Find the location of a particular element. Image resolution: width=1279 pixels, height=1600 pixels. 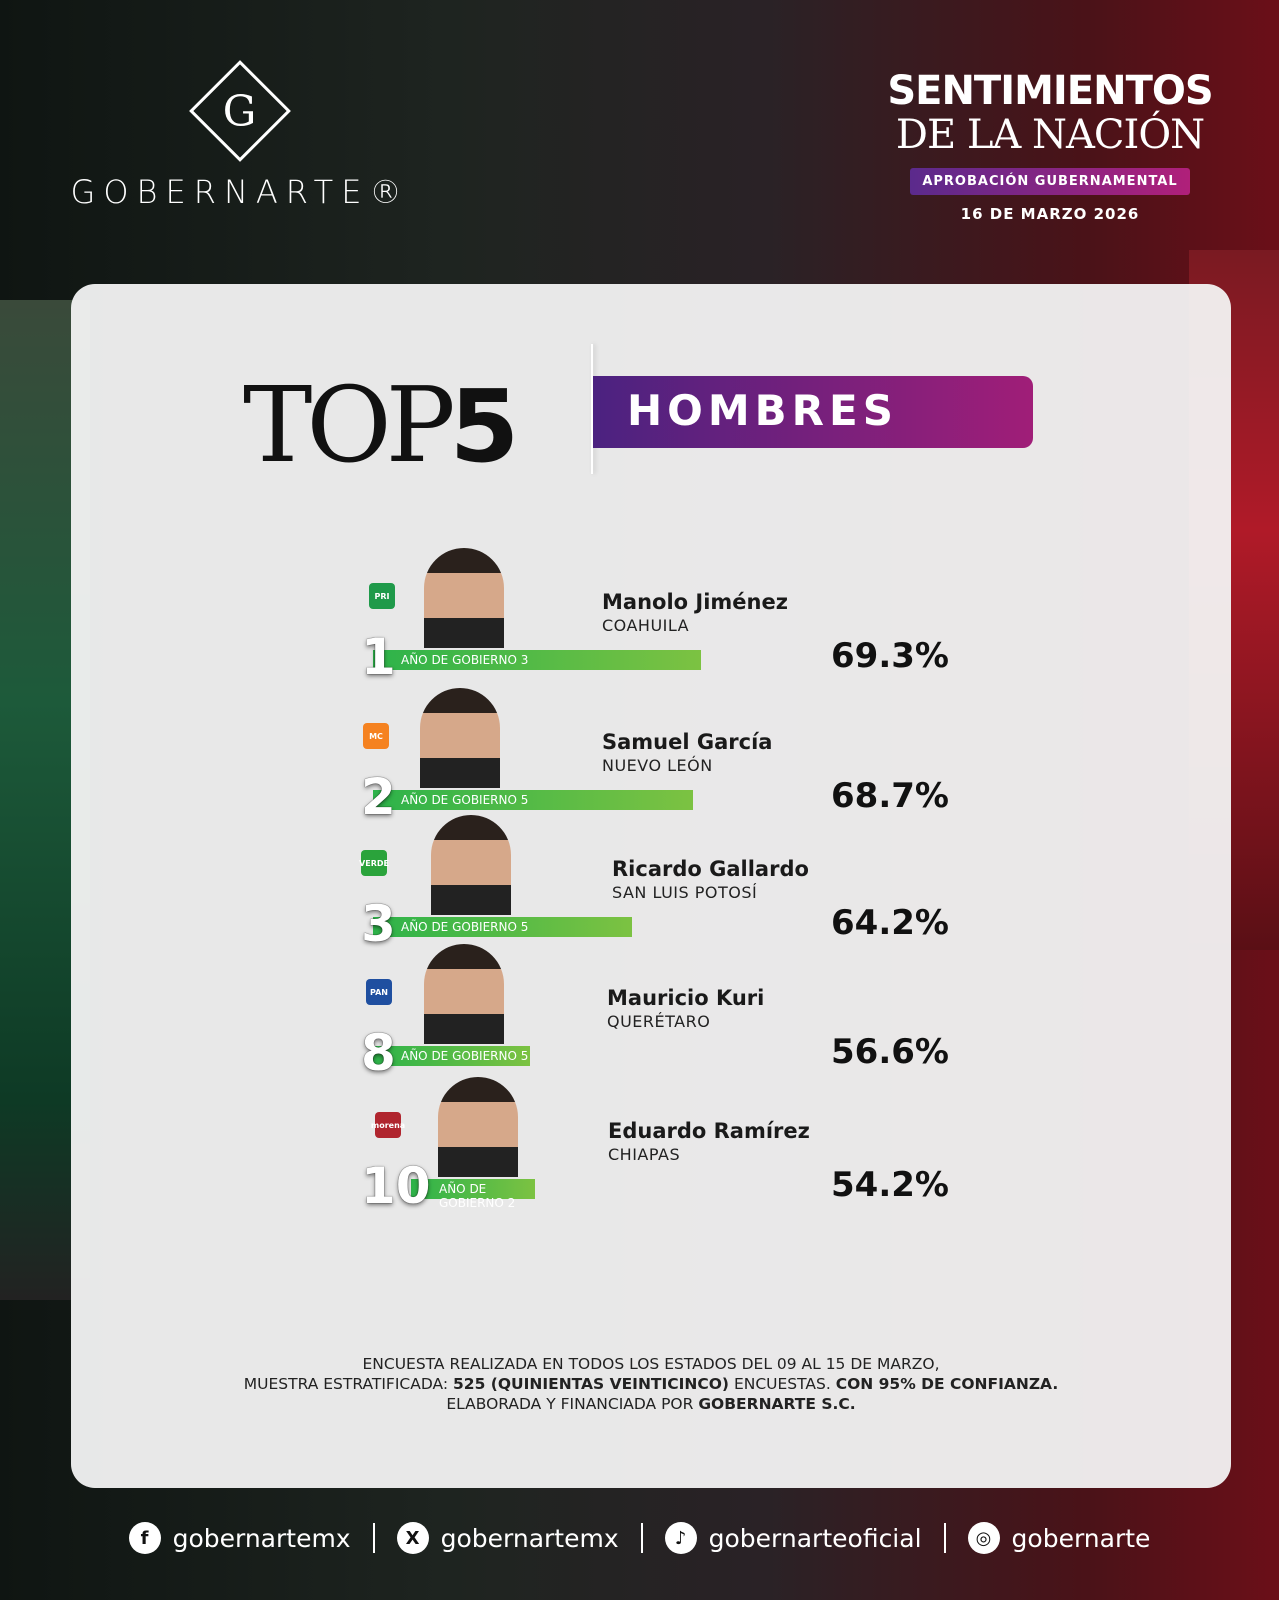

state-name: SAN LUIS POTOSÍ is located at coordinates (685, 892).